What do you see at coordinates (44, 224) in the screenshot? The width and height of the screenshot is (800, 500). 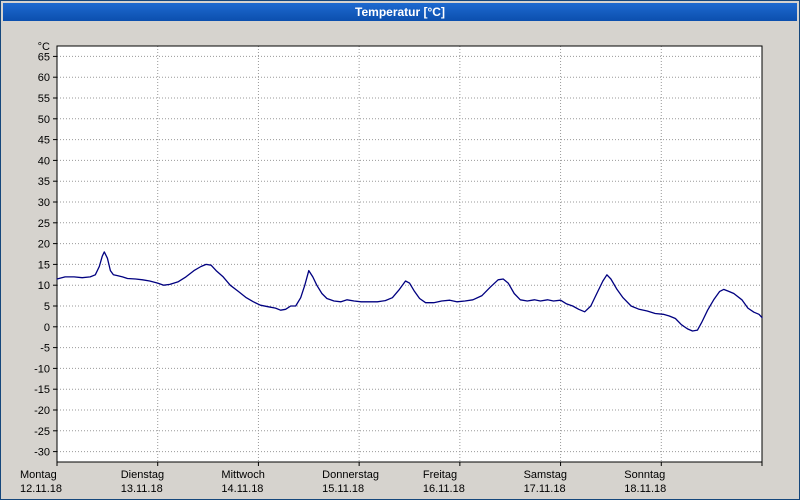 I see `y-tick-label: 25` at bounding box center [44, 224].